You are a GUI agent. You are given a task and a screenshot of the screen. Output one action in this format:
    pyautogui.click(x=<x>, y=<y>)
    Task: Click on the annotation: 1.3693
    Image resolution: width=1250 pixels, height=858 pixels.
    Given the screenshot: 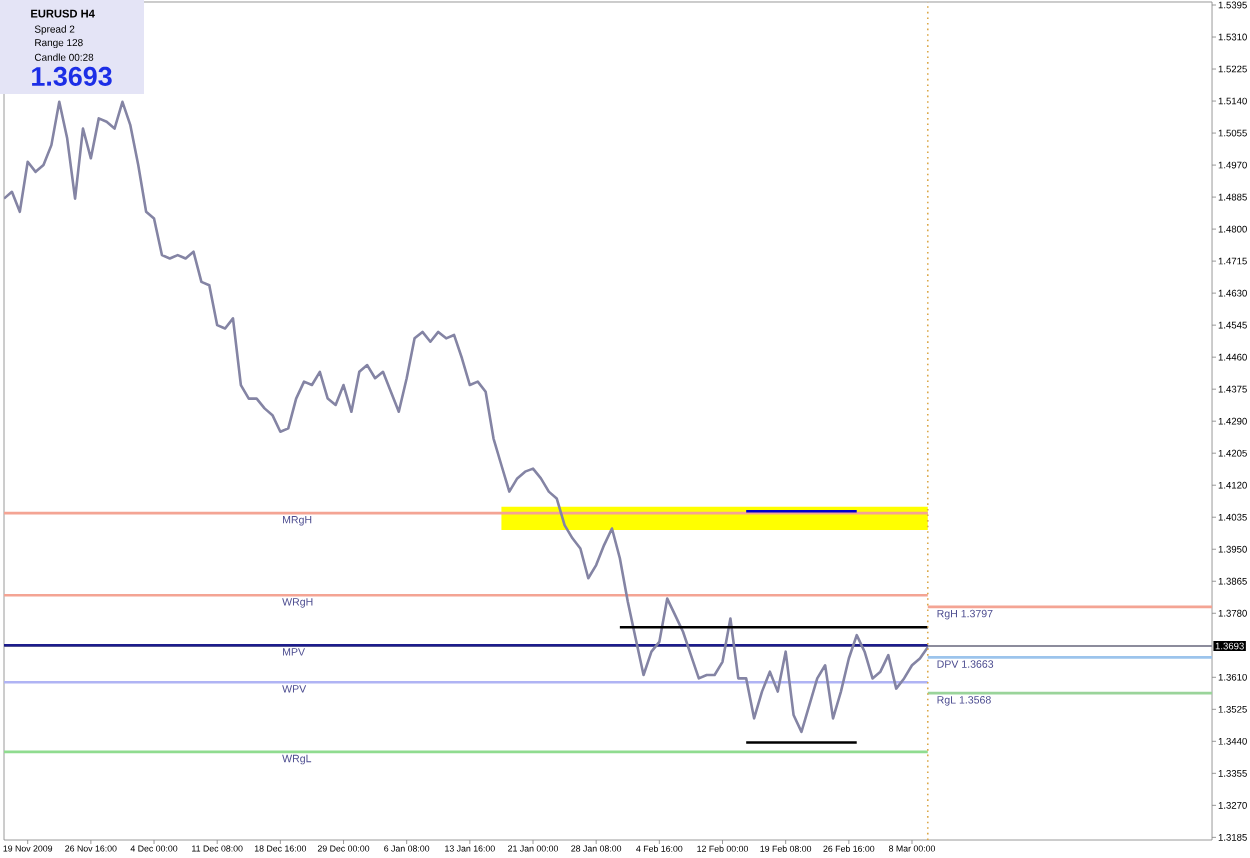 What is the action you would take?
    pyautogui.click(x=72, y=76)
    